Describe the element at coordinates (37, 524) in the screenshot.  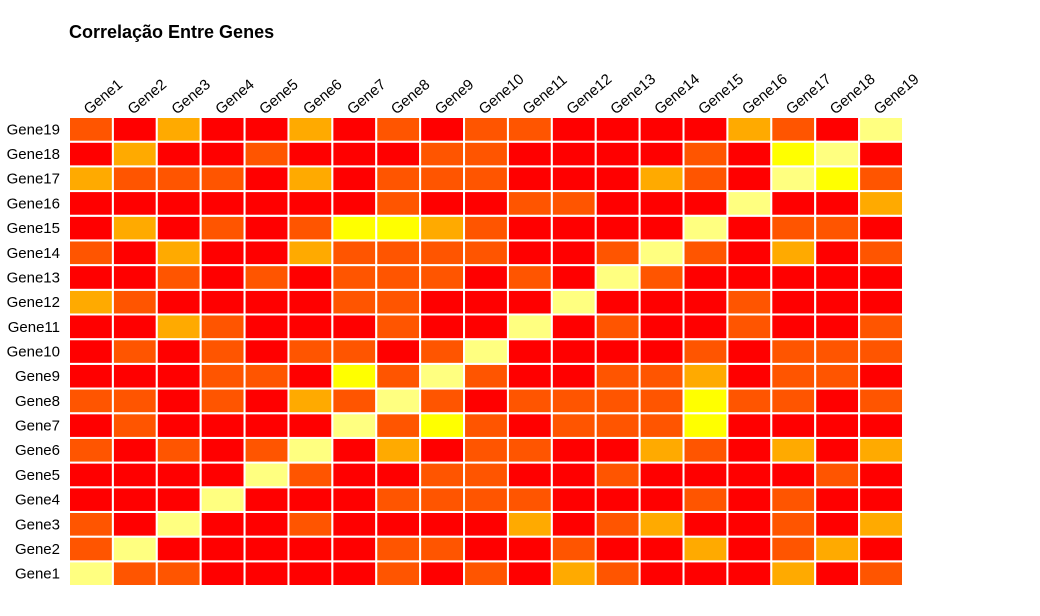
I see `row-label-gene3: Gene3` at that location.